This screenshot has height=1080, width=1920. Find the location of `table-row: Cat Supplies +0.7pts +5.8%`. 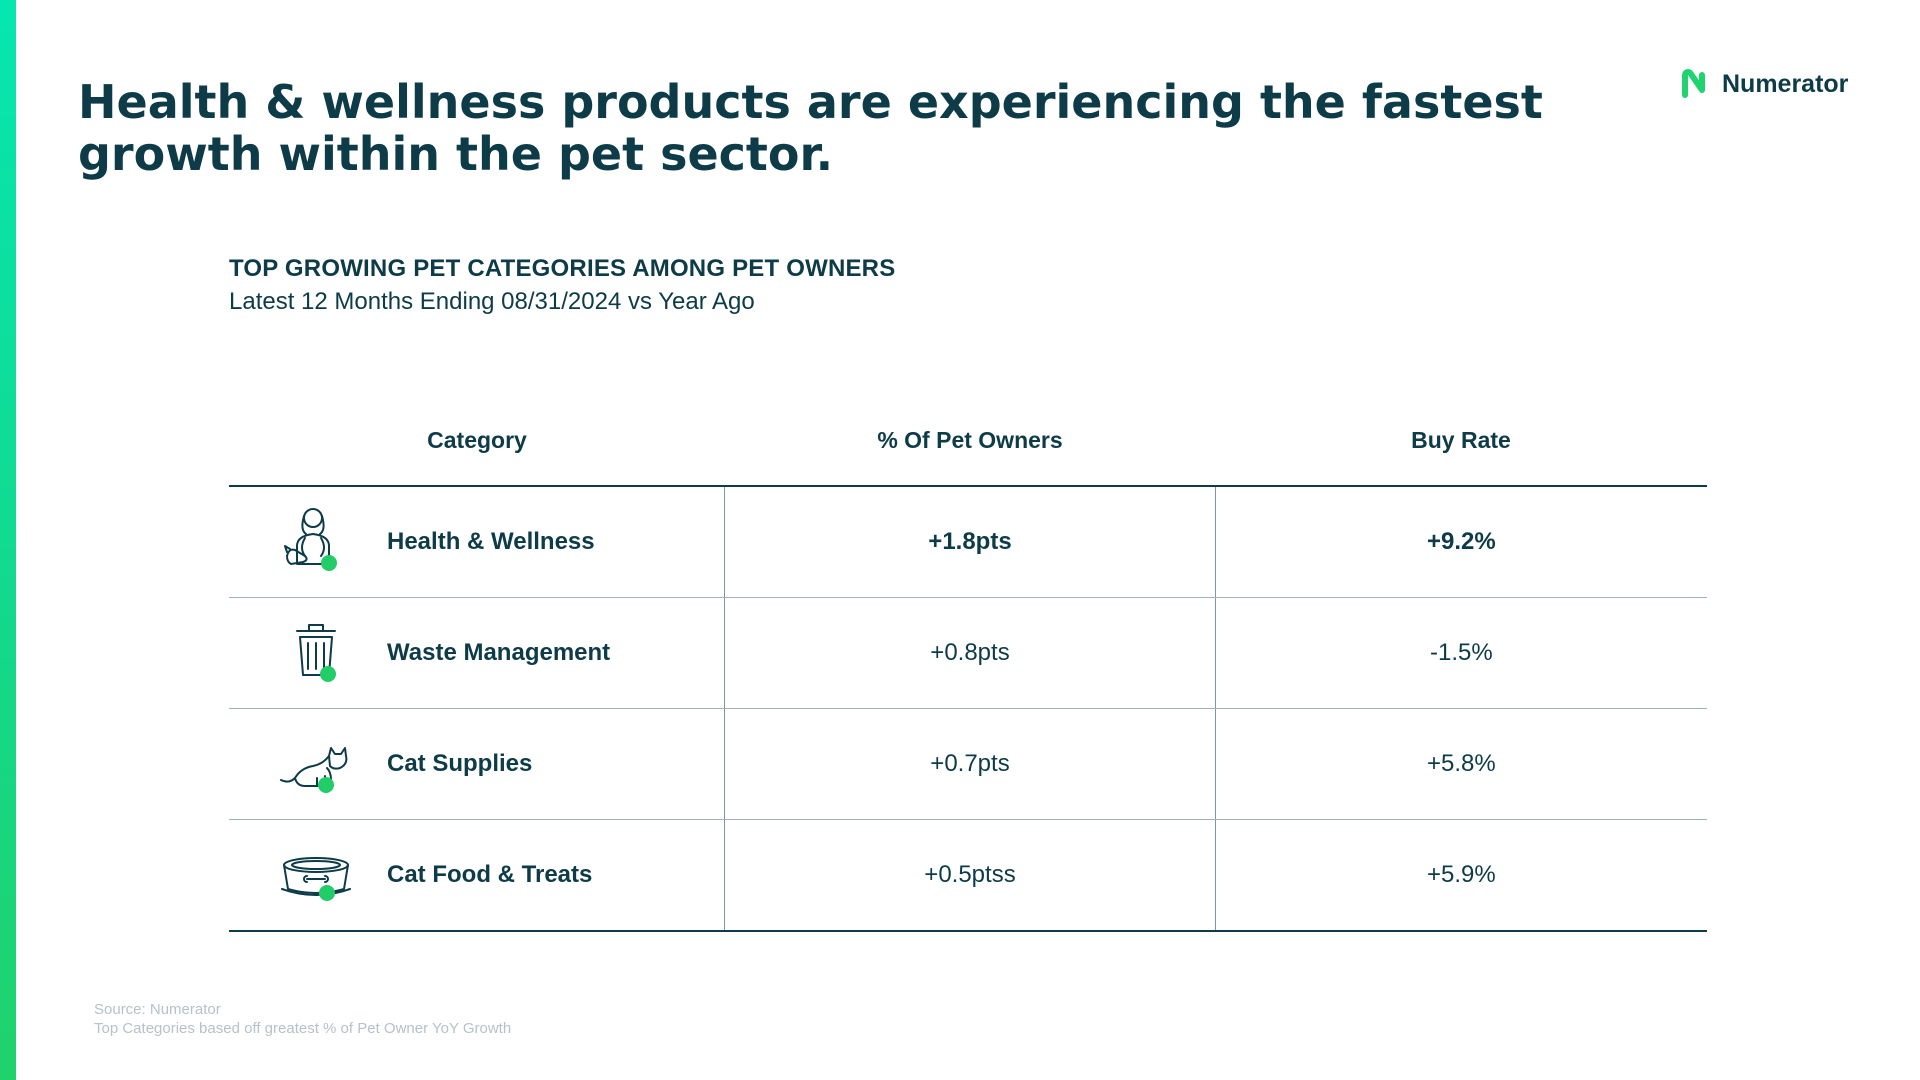

table-row: Cat Supplies +0.7pts +5.8% is located at coordinates (968, 764).